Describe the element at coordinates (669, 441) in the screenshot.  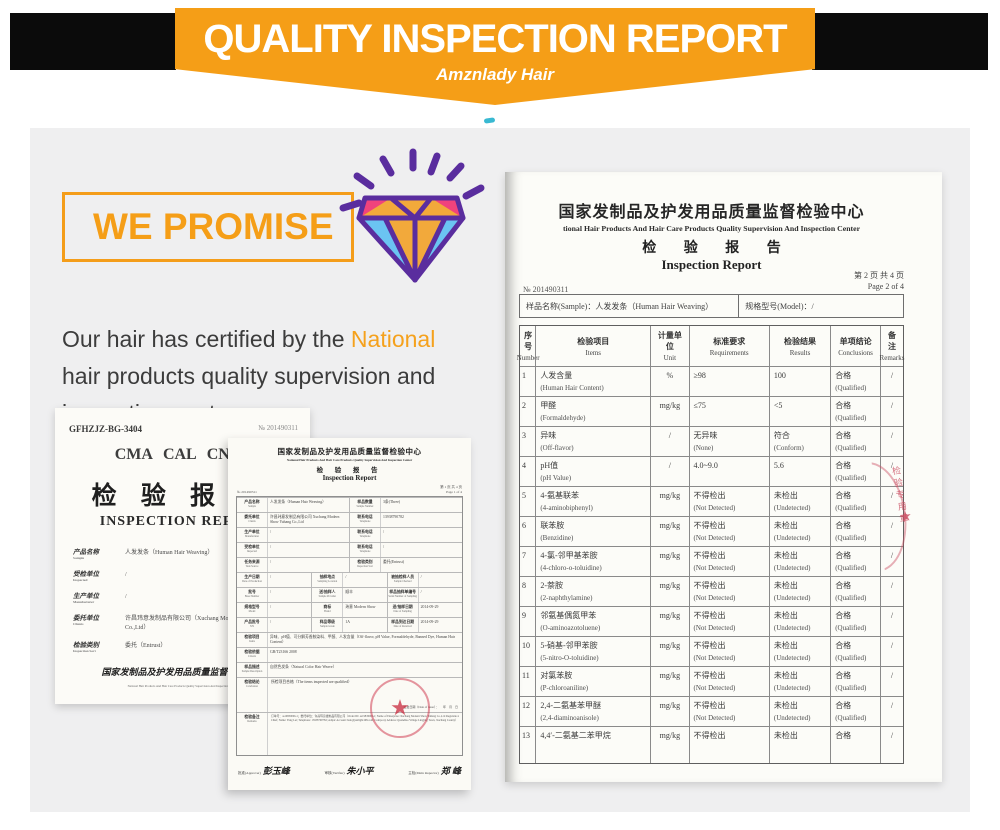
I see `cell-unit: /` at that location.